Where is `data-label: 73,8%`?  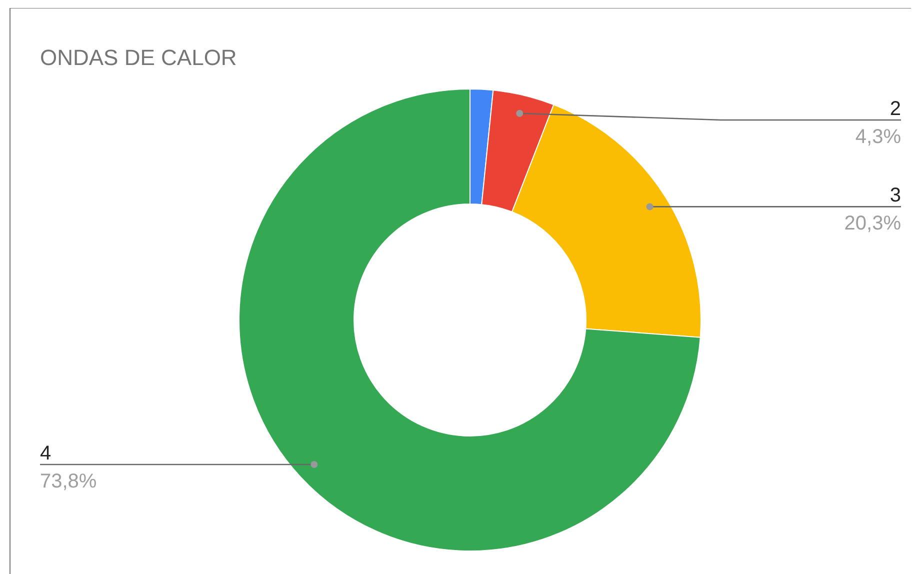 data-label: 73,8% is located at coordinates (68, 481).